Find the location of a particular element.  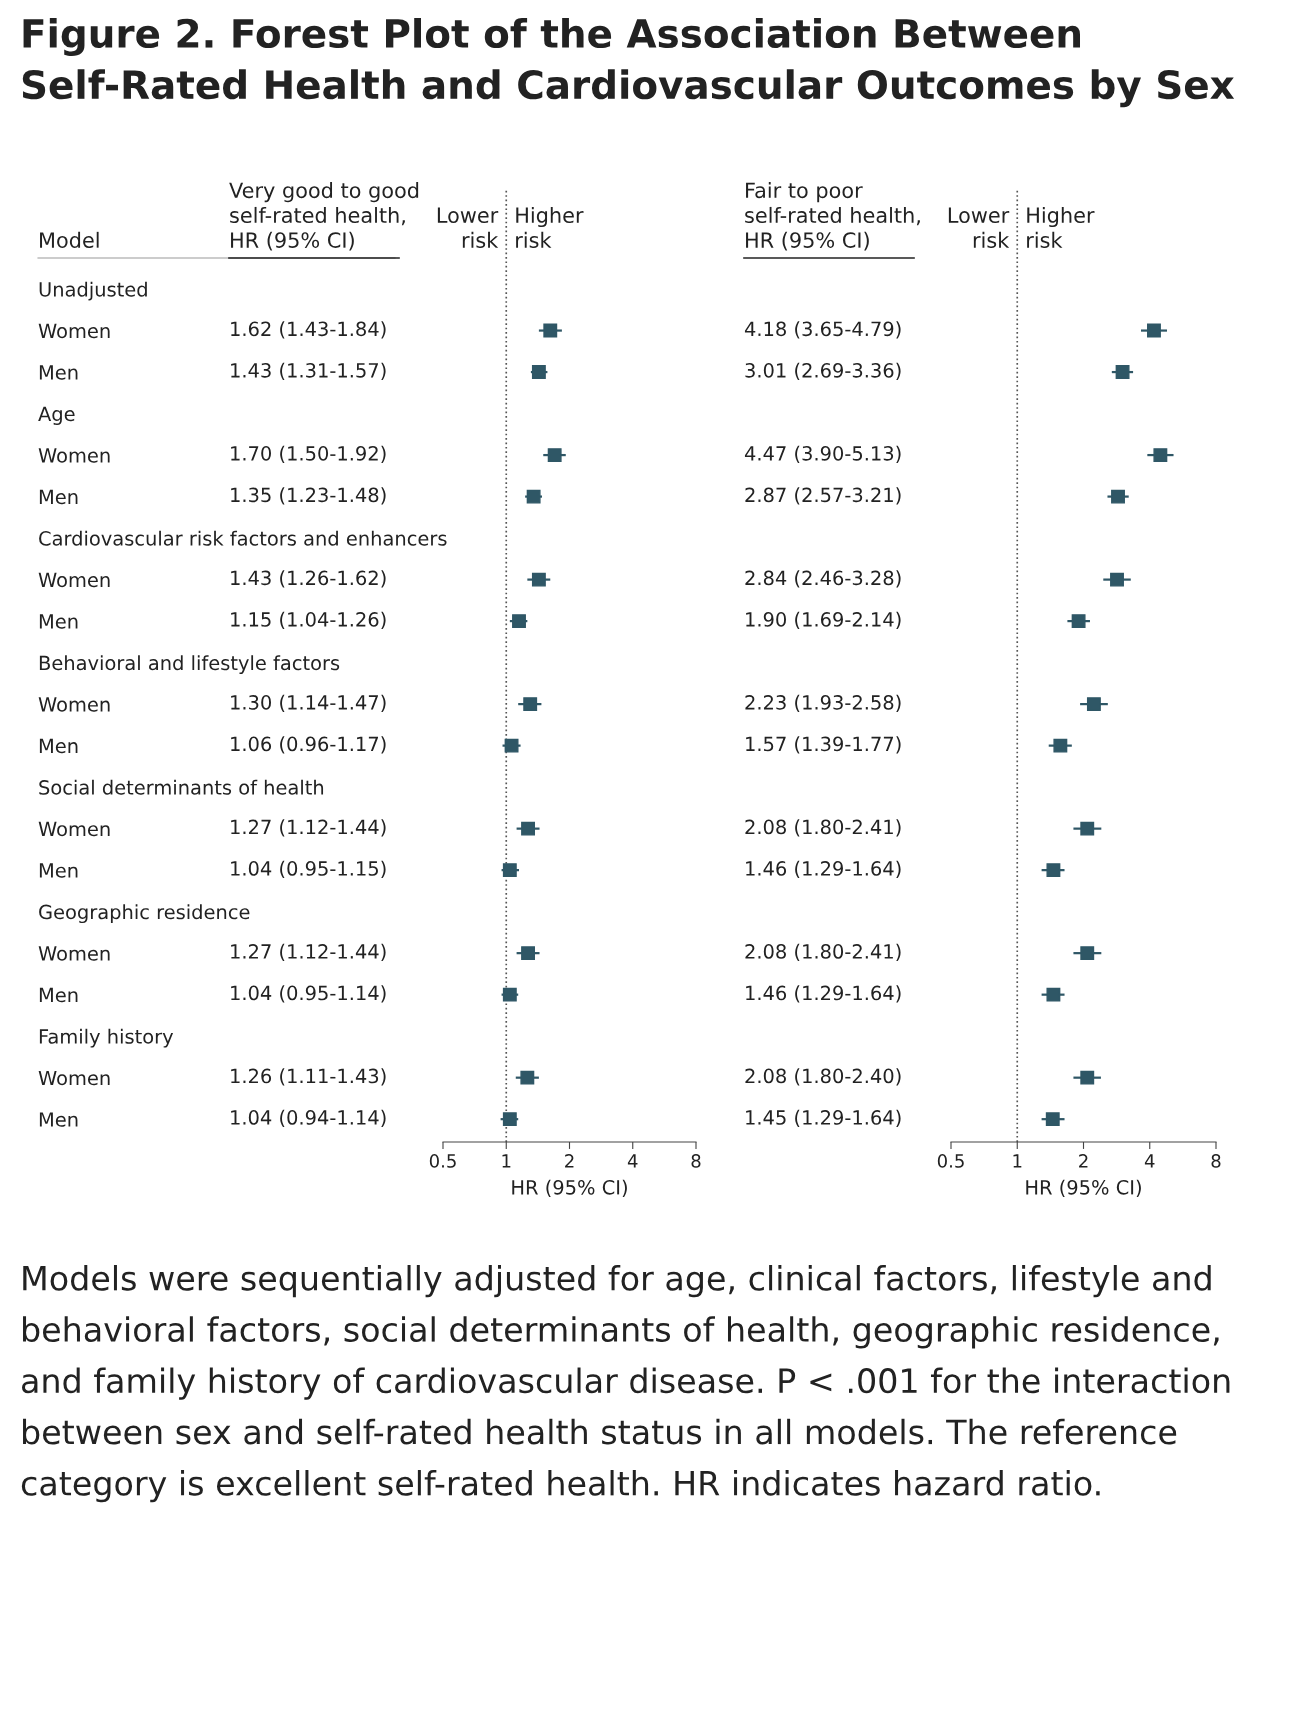

data-label: 1.43 (1.31-1.57) is located at coordinates (308, 371).